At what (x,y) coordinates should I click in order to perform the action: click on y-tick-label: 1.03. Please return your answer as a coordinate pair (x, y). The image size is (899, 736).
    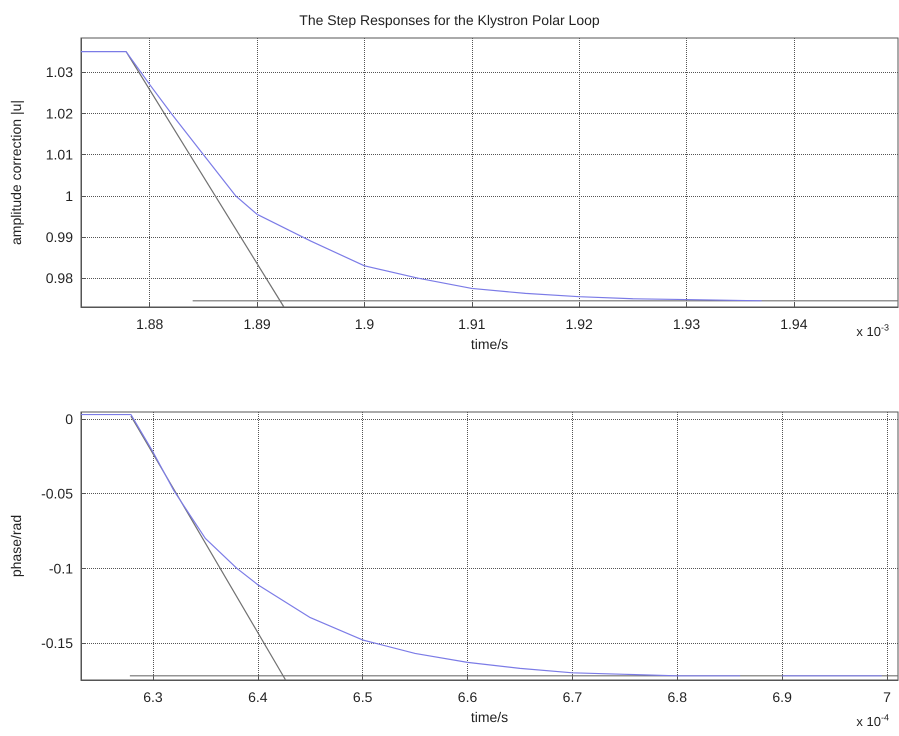
    Looking at the image, I should click on (60, 72).